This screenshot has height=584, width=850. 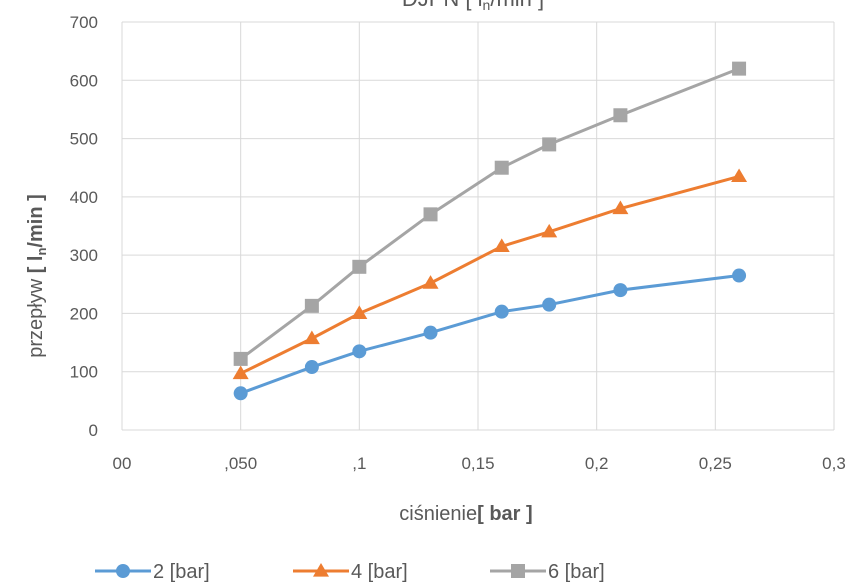 I want to click on chart-title-main: DJPN [ l, so click(x=442, y=5).